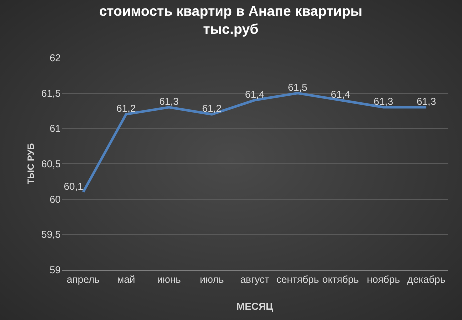 This screenshot has width=462, height=320. What do you see at coordinates (427, 280) in the screenshot?
I see `x-tick-label: декабрь` at bounding box center [427, 280].